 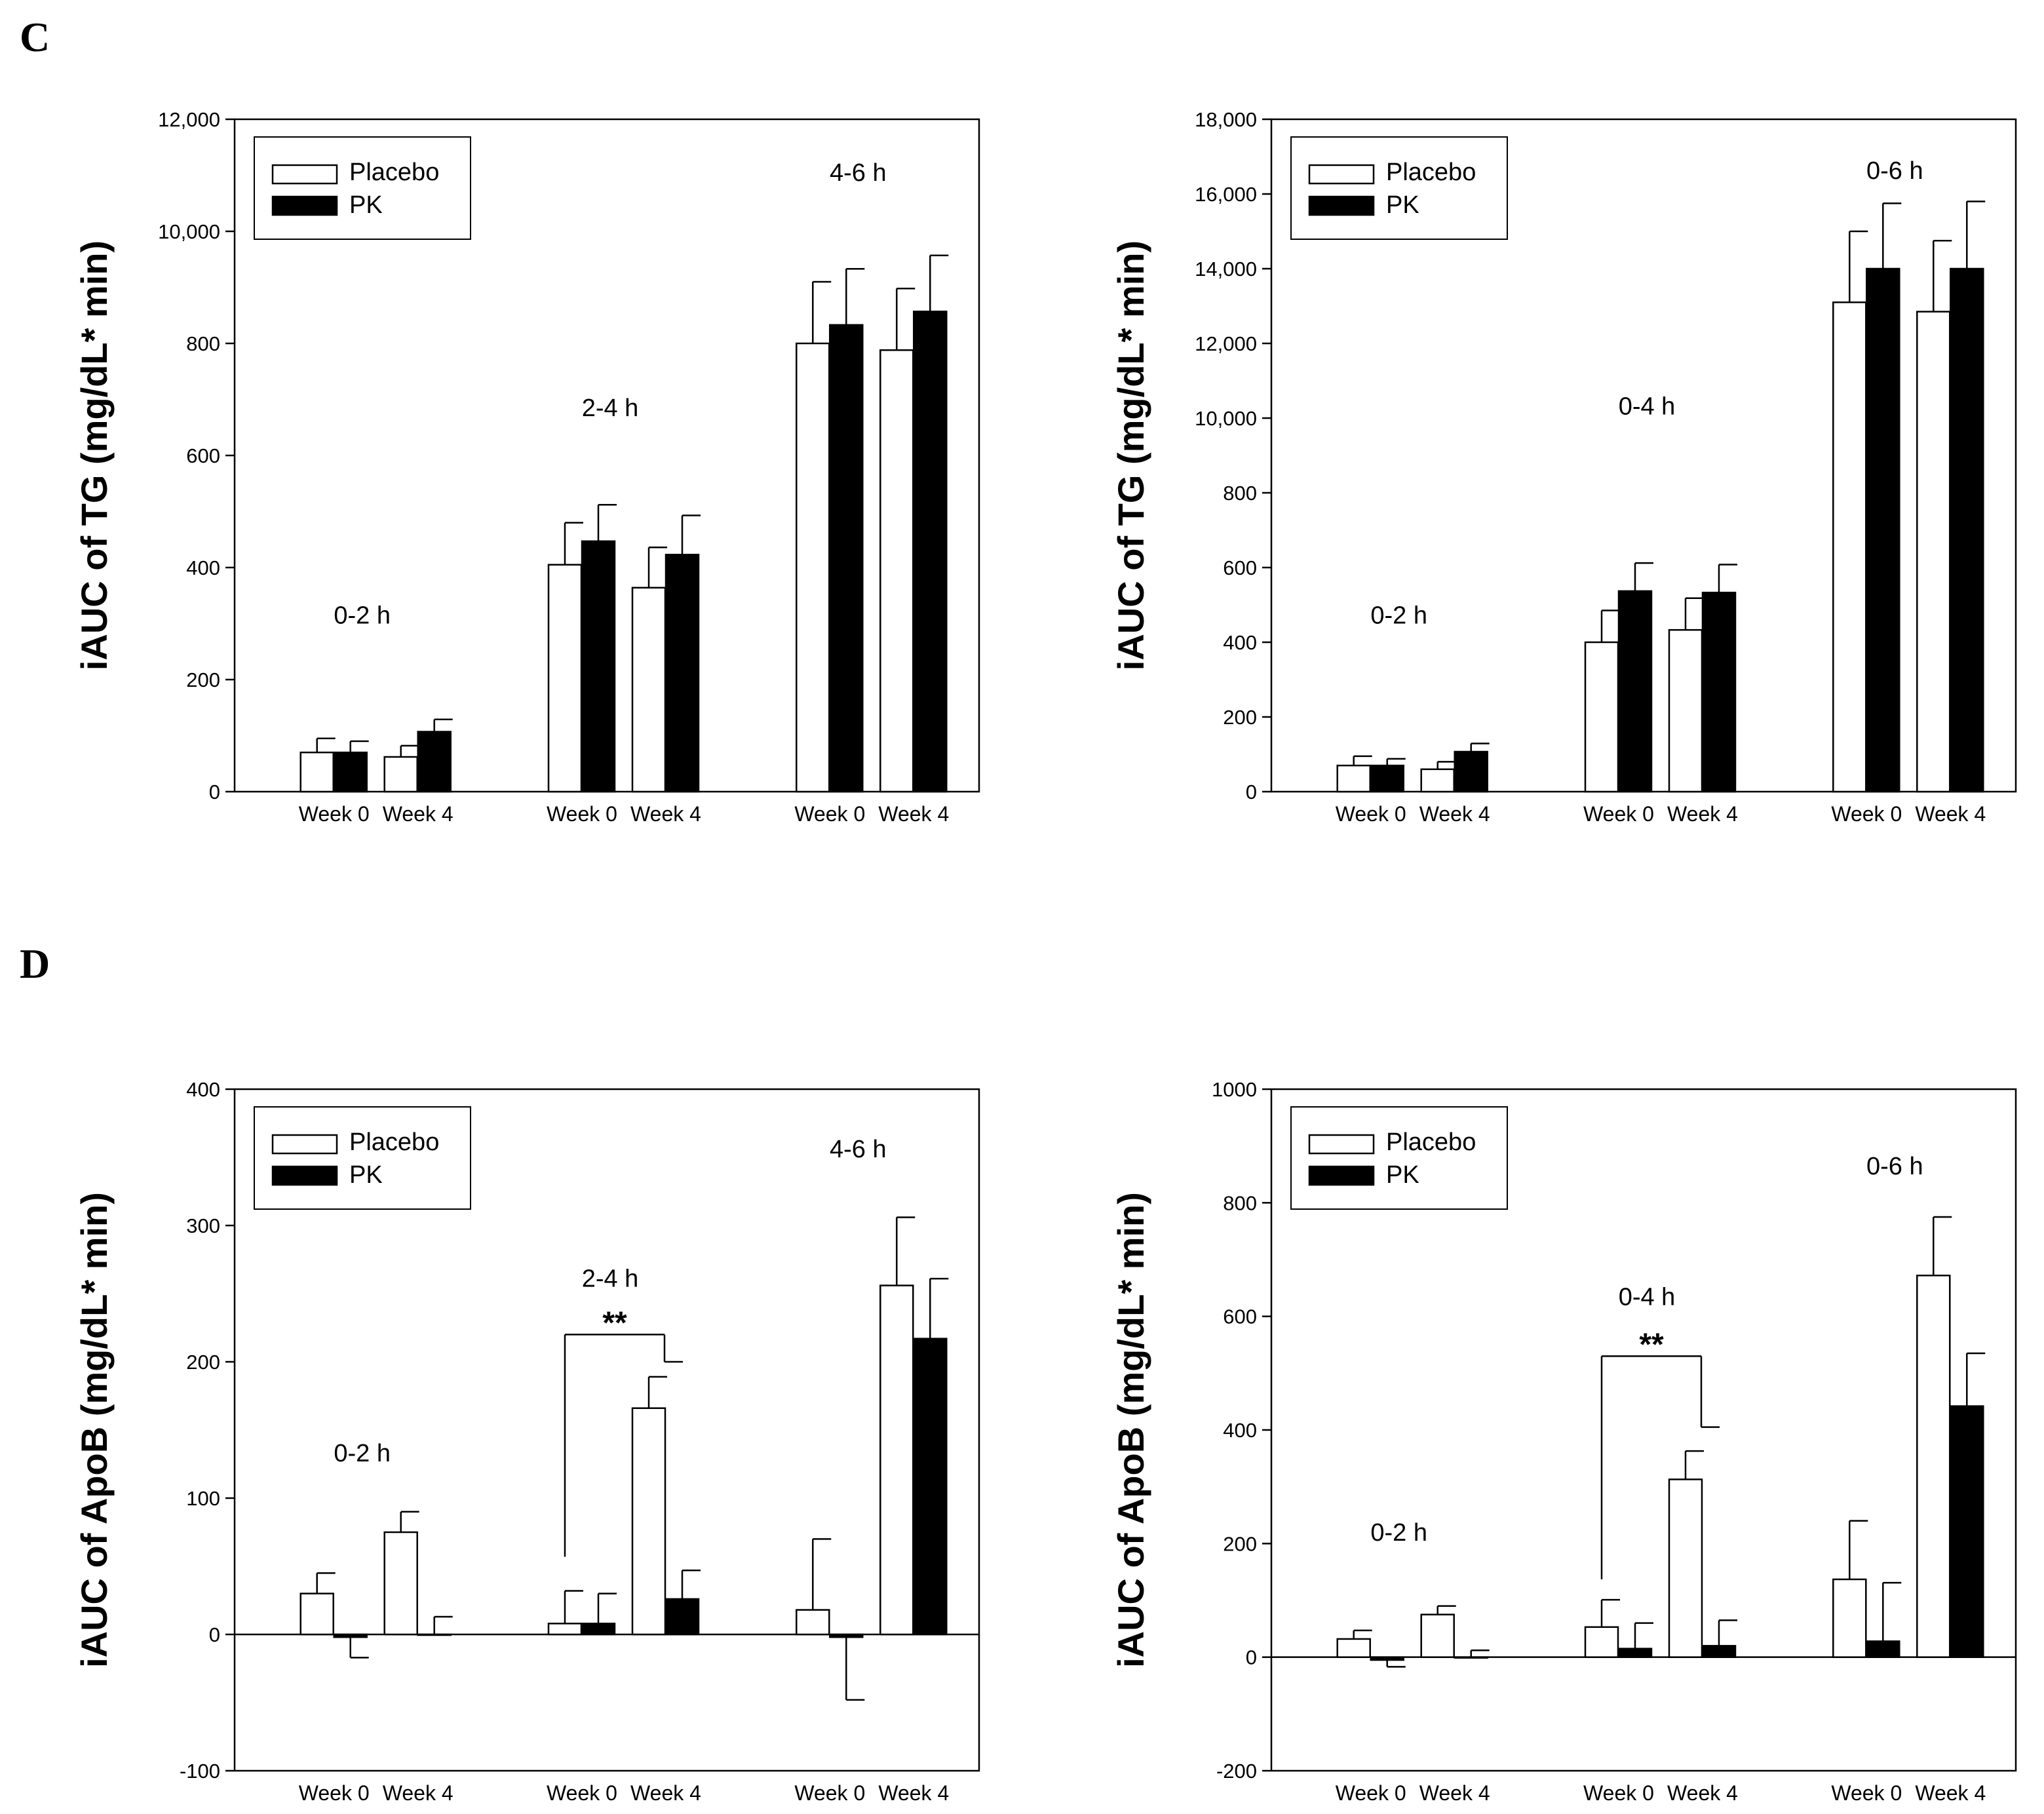 What do you see at coordinates (203, 1225) in the screenshot?
I see `y-tick-label: 300` at bounding box center [203, 1225].